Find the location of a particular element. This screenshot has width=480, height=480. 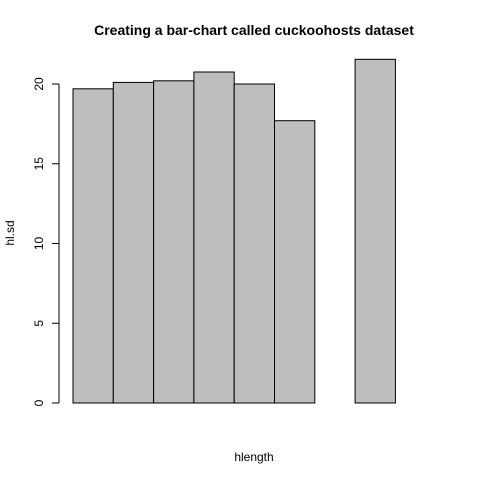

y-tick-label: 5 is located at coordinates (39, 323).